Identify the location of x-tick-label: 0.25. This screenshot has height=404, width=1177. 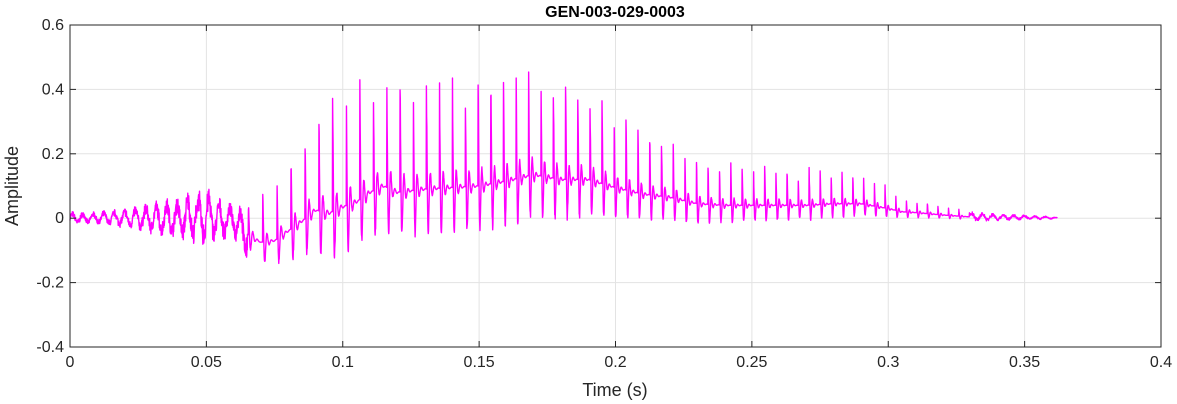
(751, 362).